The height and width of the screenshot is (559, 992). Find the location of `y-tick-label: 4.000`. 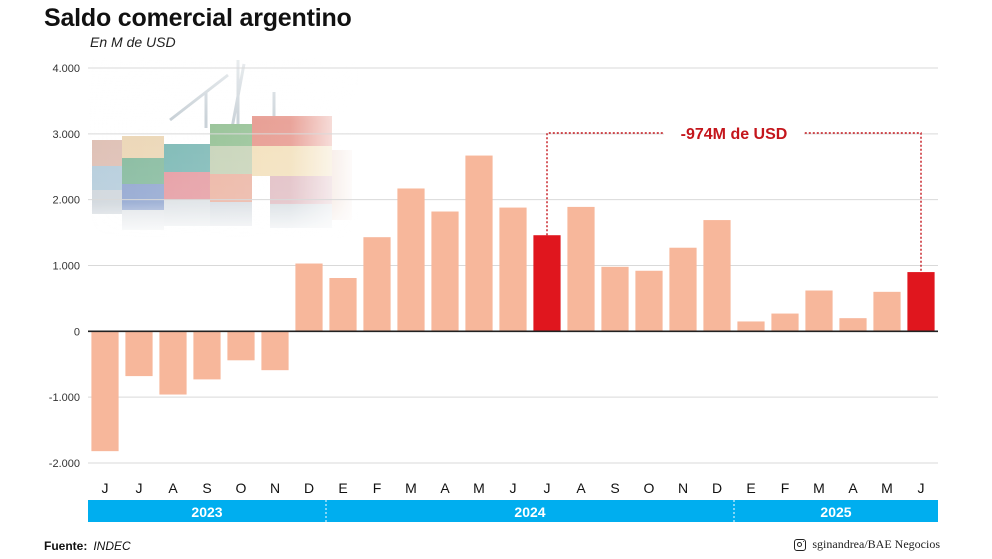

y-tick-label: 4.000 is located at coordinates (66, 69).